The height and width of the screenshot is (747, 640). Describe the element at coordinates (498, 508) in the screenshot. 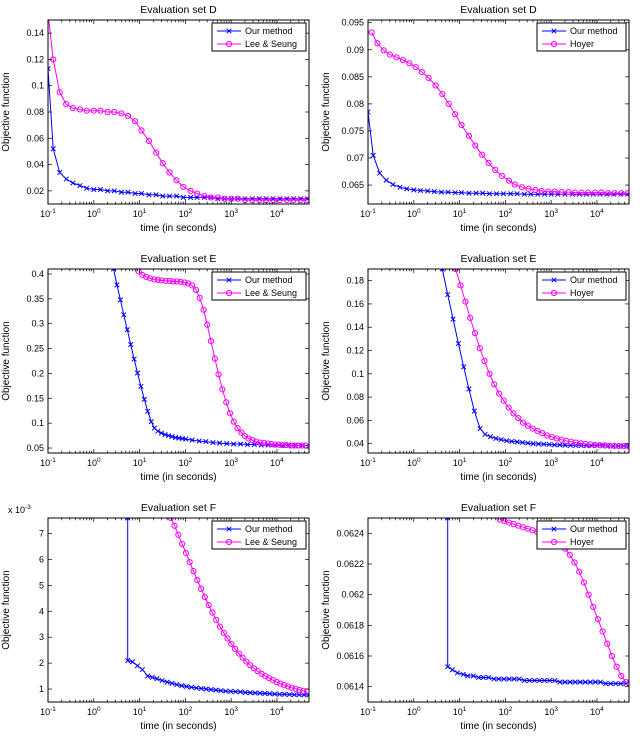

I see `chart-title: Evaluation set F` at that location.